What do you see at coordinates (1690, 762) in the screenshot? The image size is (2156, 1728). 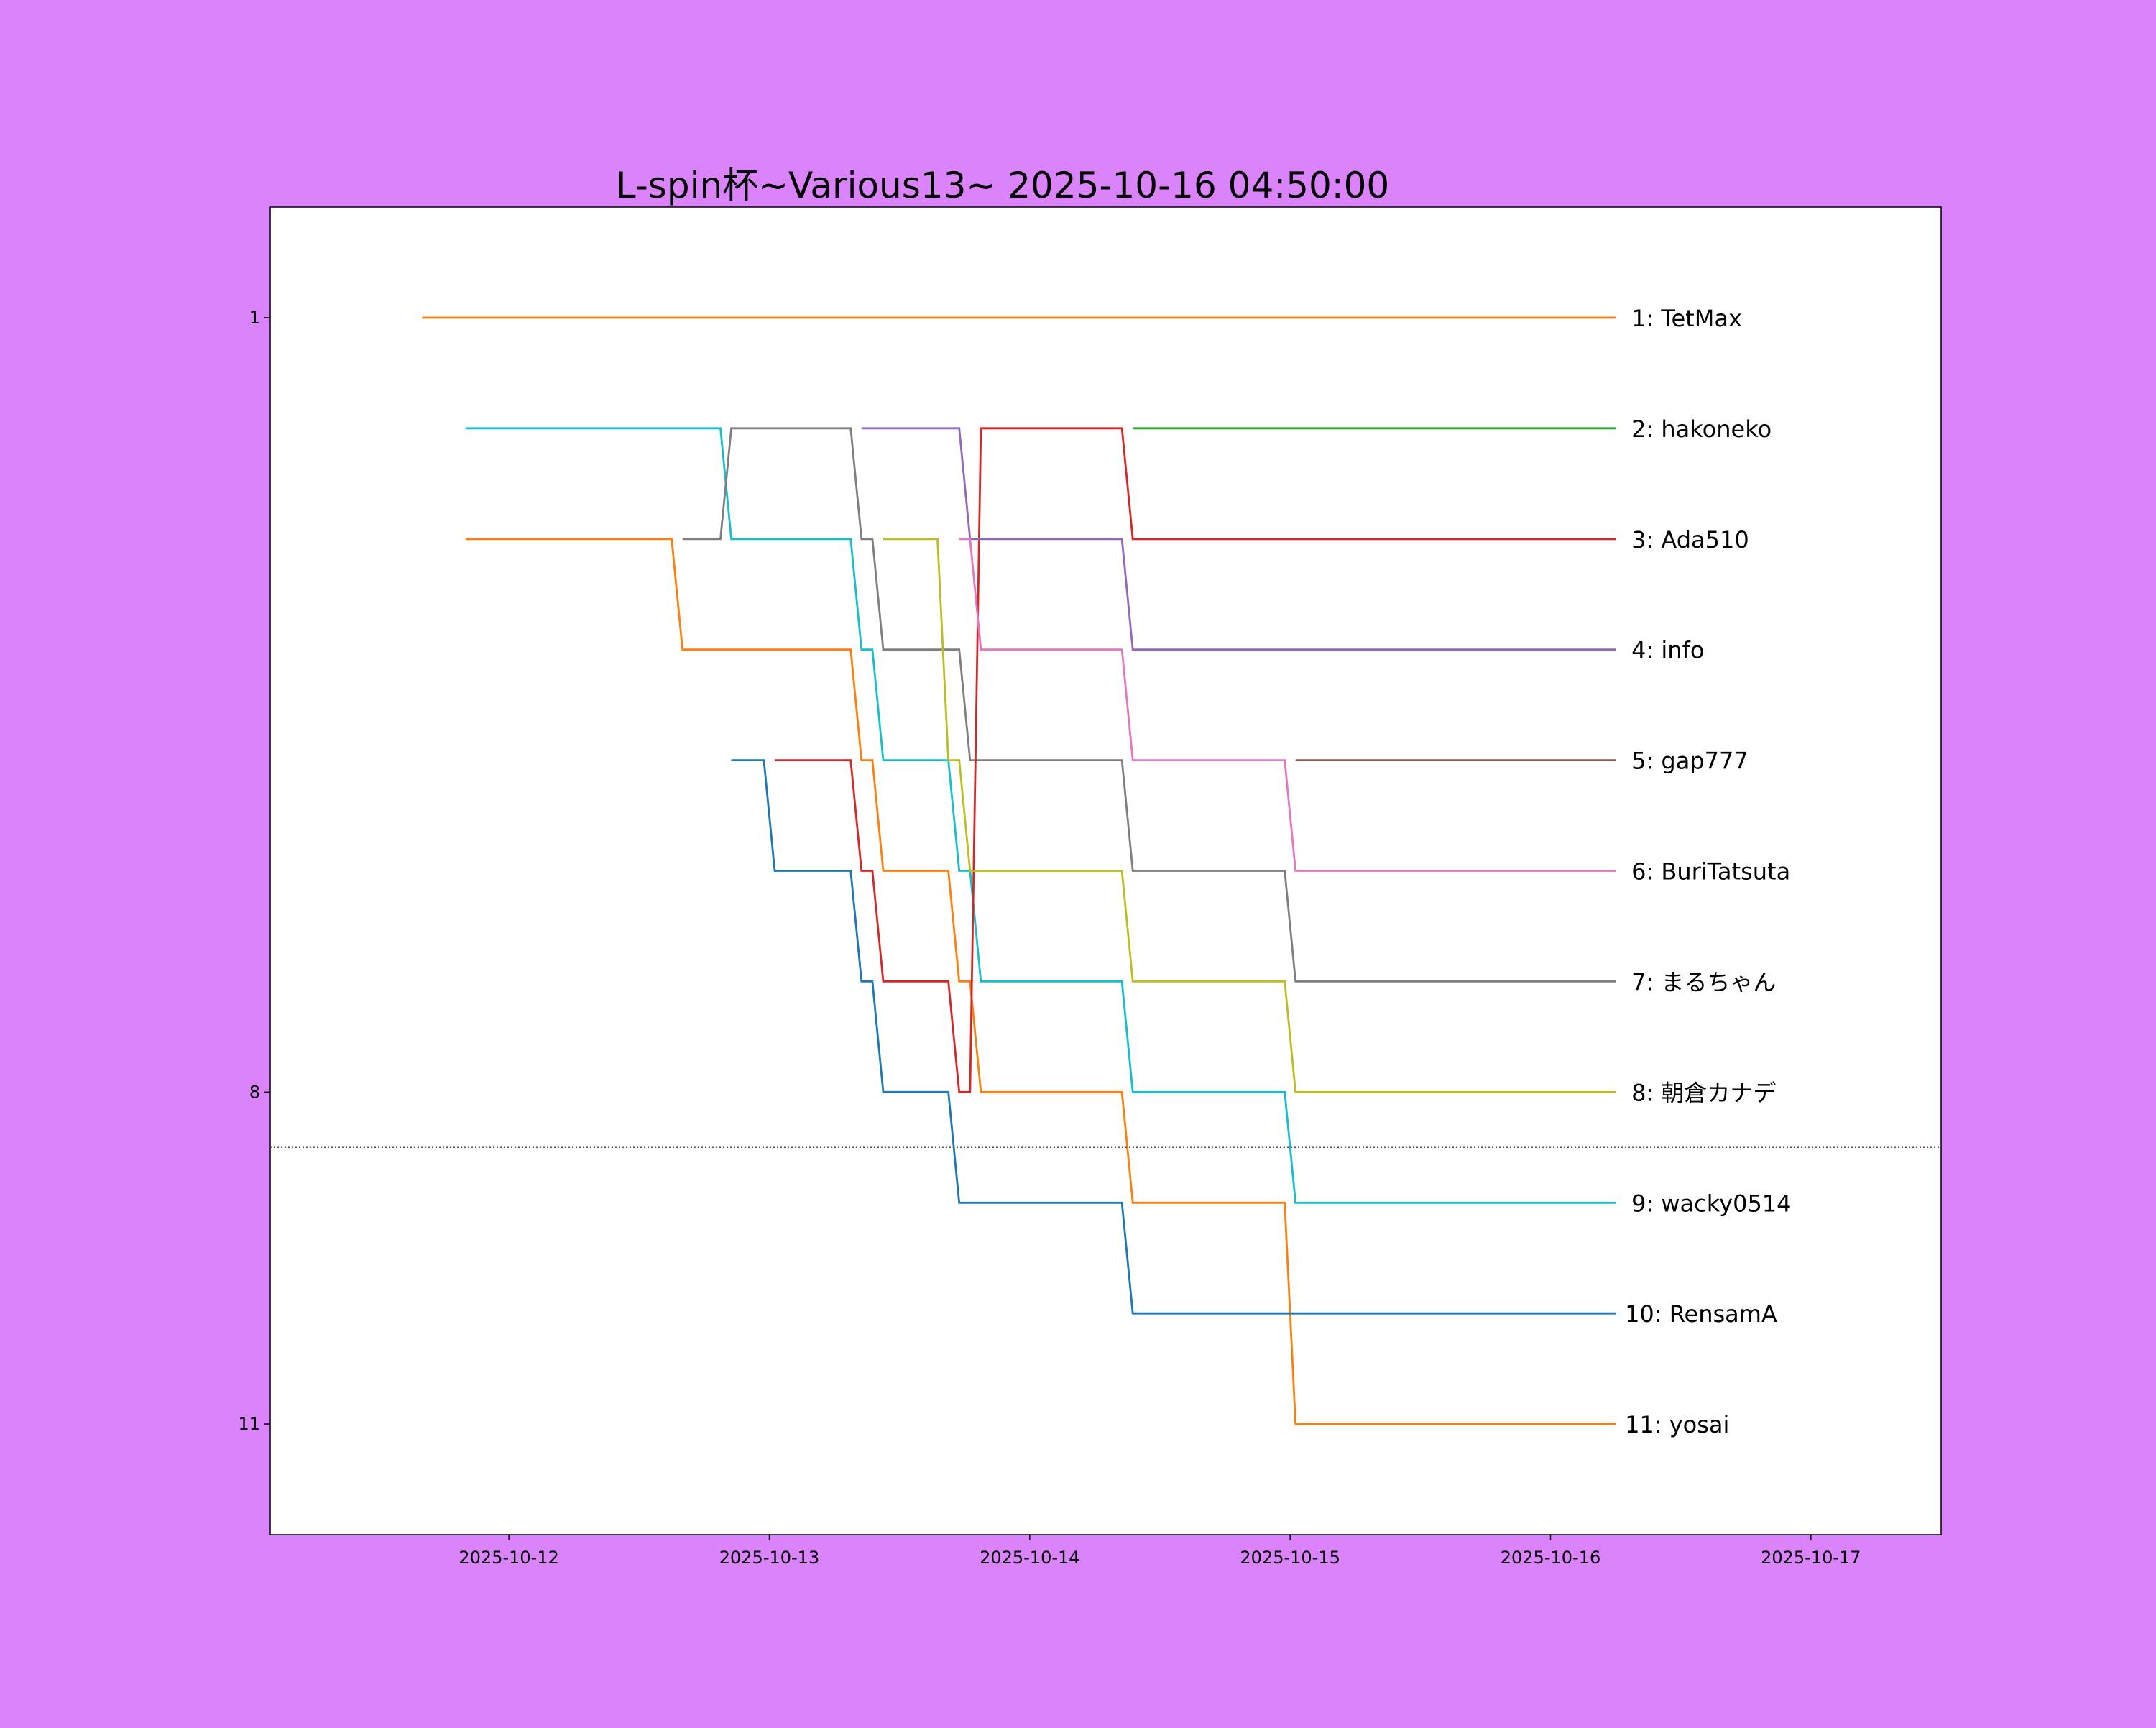 I see `end-label-5: 5: gap777` at bounding box center [1690, 762].